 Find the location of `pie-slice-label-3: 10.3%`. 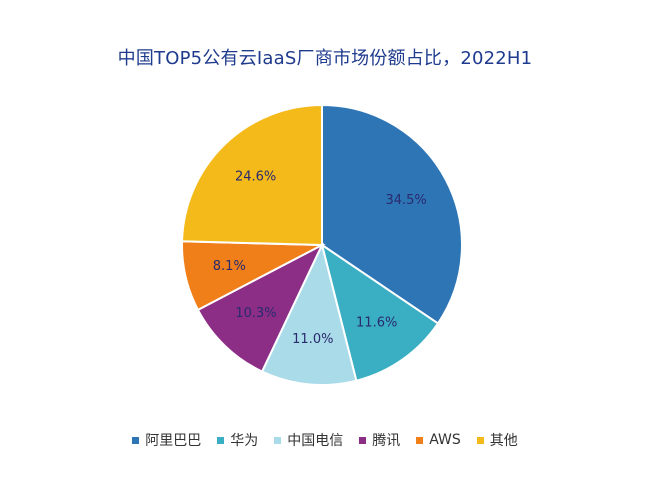

pie-slice-label-3: 10.3% is located at coordinates (255, 313).